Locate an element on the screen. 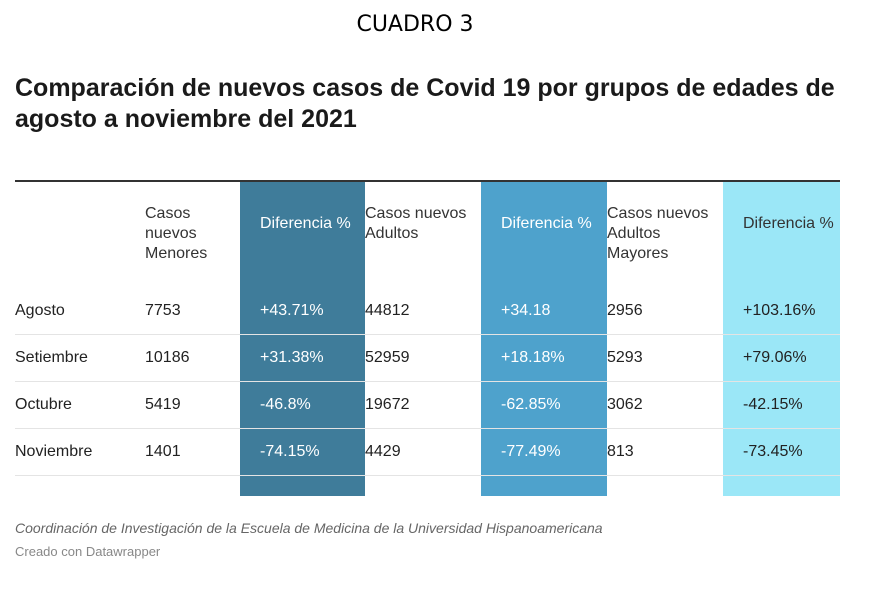 The width and height of the screenshot is (894, 594). table-cell: Noviembre is located at coordinates (80, 452).